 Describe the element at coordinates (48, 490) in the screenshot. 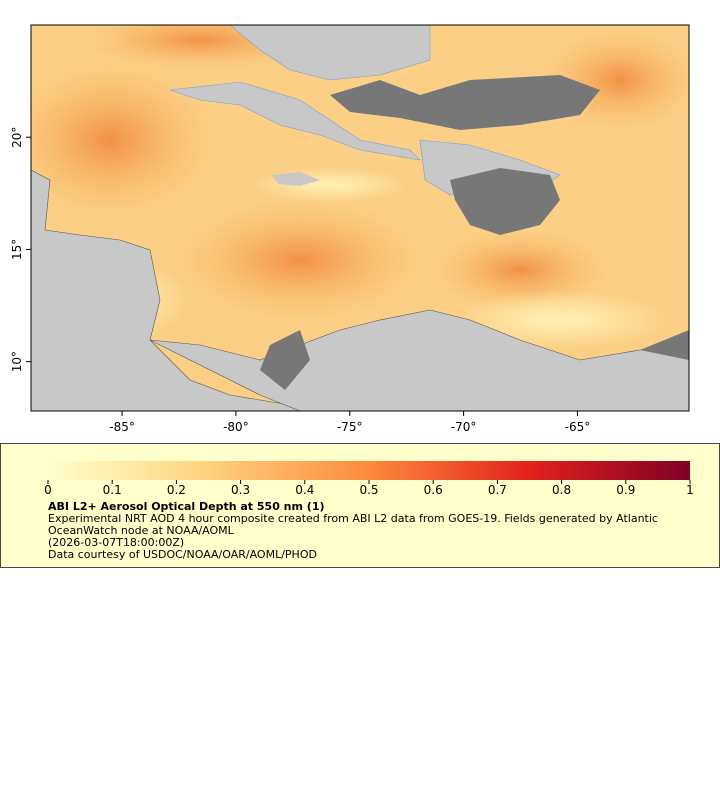

I see `colorbar-tick-label: 0` at that location.